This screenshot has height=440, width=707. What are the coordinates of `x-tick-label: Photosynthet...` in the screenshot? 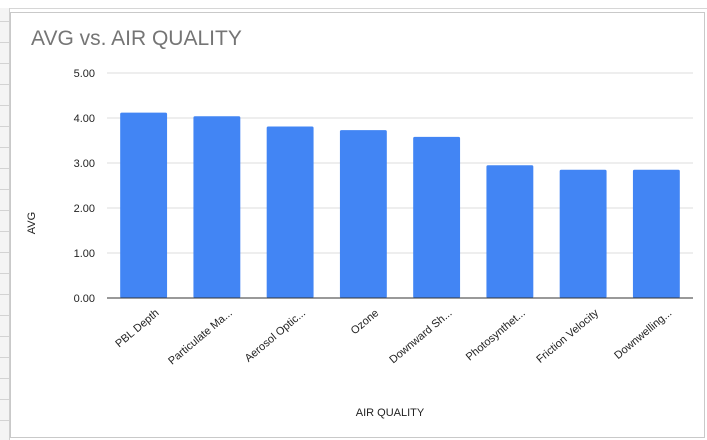 It's located at (496, 335).